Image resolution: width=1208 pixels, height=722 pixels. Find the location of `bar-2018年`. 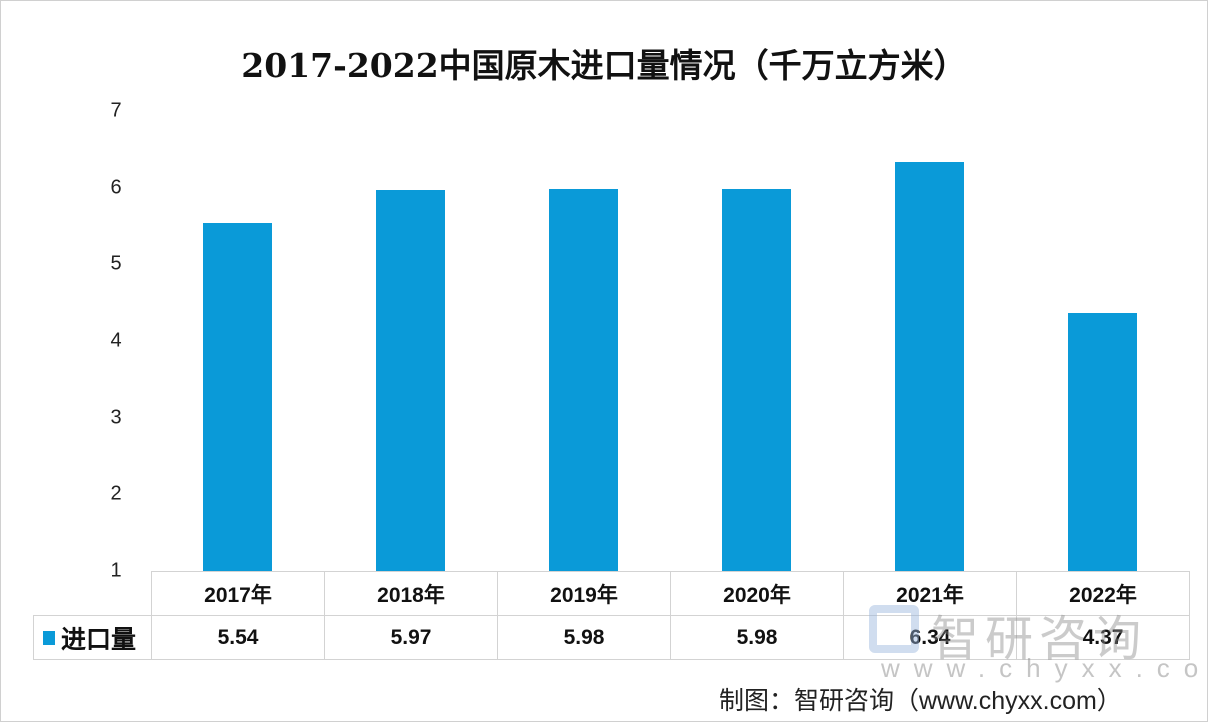

bar-2018年 is located at coordinates (410, 380).